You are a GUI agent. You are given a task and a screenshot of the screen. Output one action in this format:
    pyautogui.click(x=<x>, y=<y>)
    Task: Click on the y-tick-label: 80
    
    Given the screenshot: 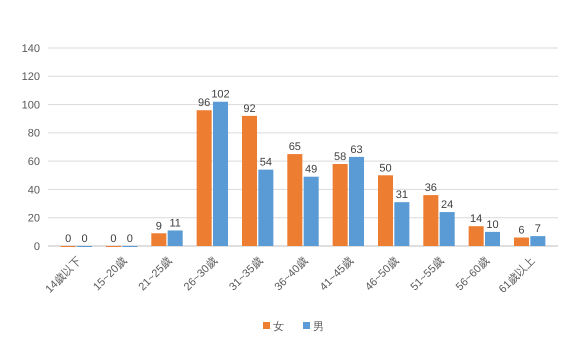 What is the action you would take?
    pyautogui.click(x=34, y=134)
    